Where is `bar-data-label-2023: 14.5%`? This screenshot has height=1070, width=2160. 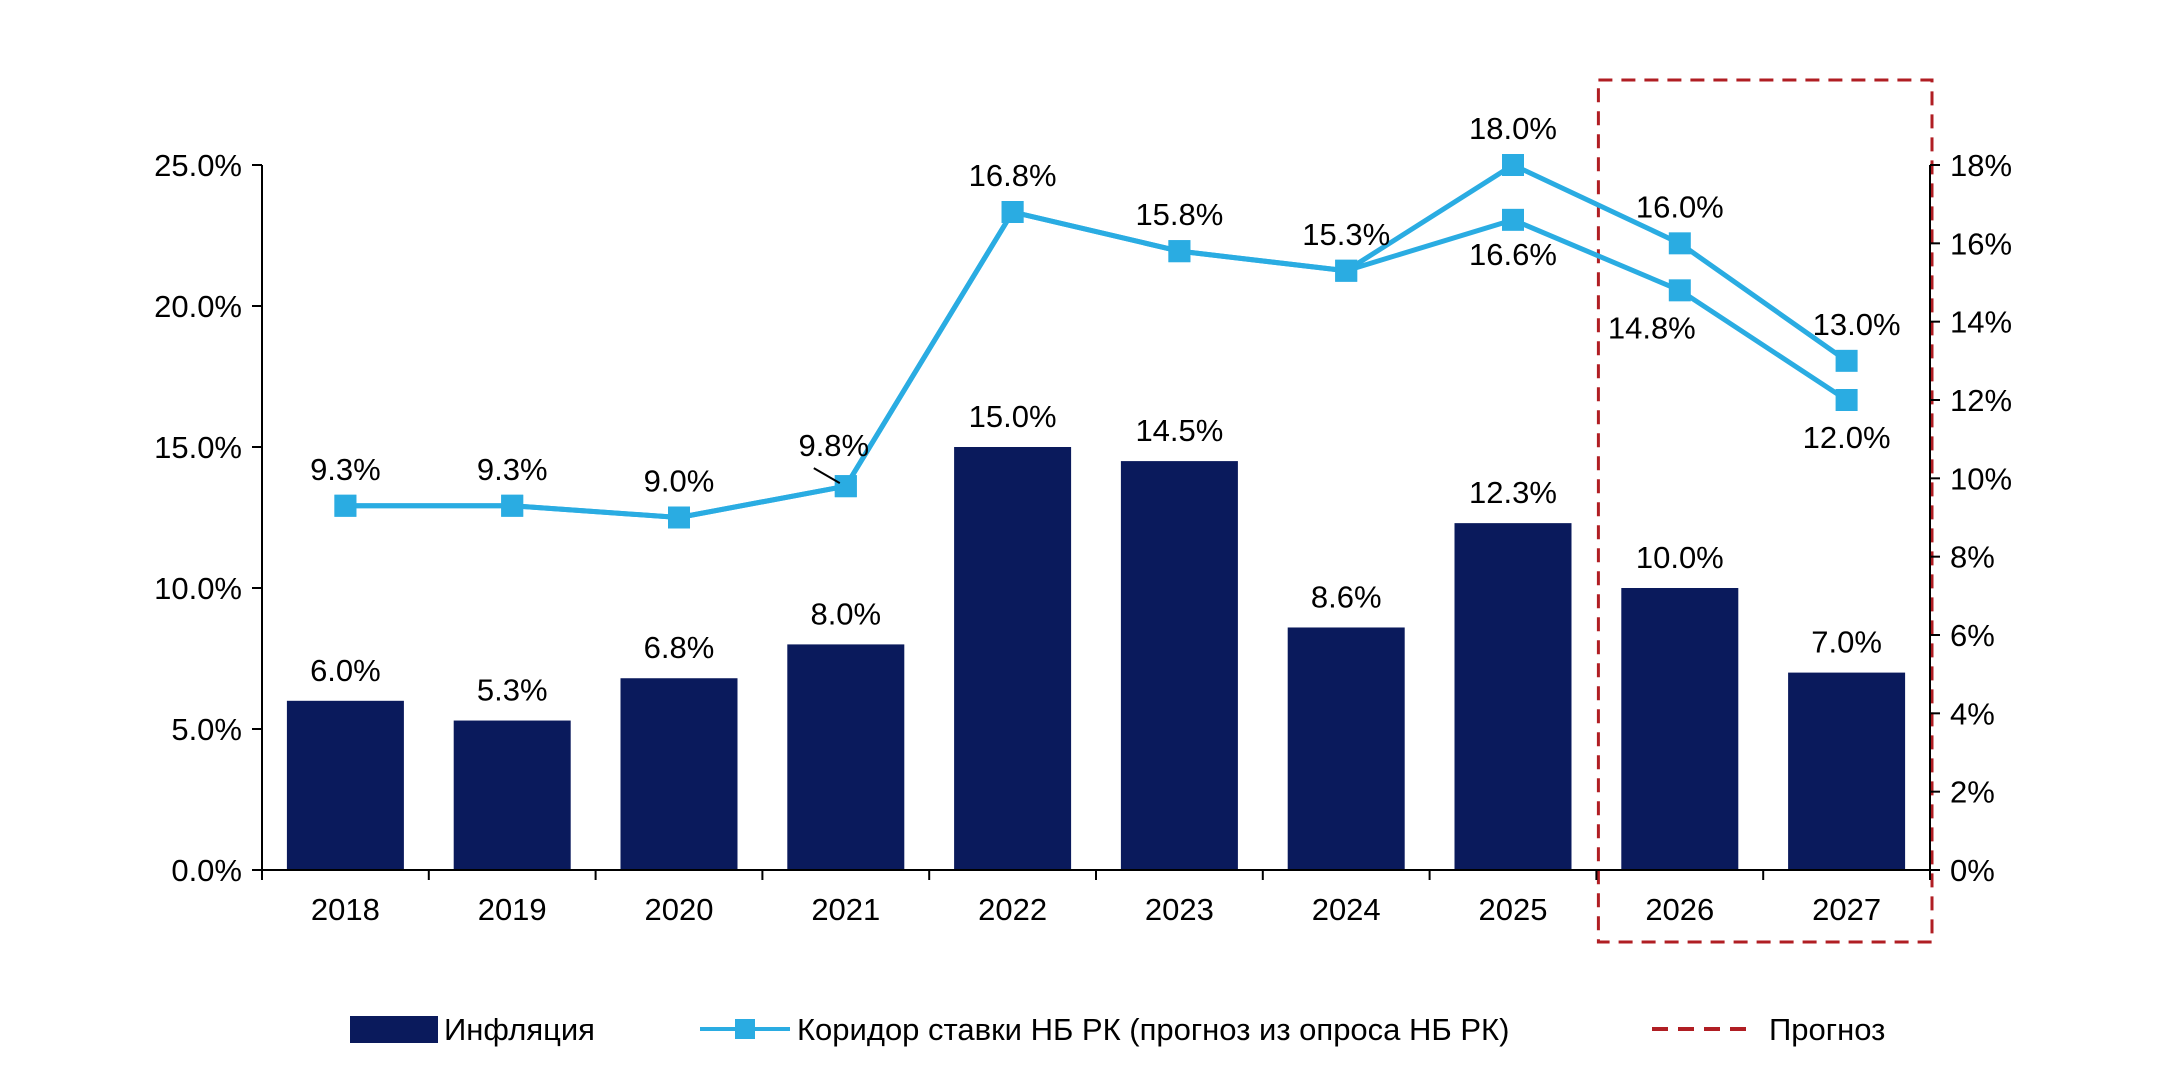
bar-data-label-2023: 14.5% is located at coordinates (1179, 430).